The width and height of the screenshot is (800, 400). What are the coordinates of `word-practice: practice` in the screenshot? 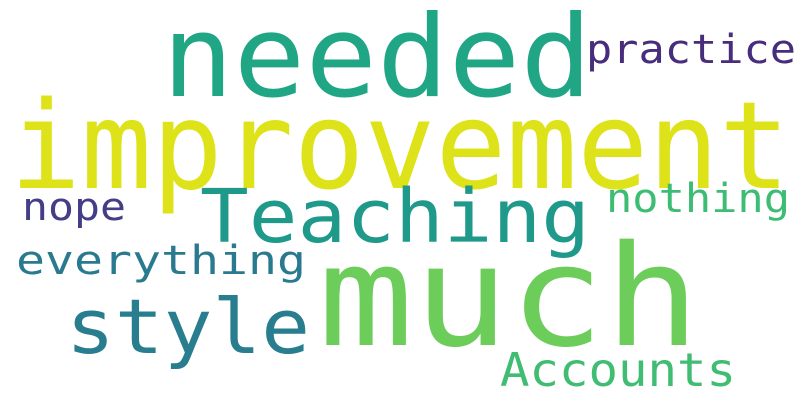 It's located at (691, 50).